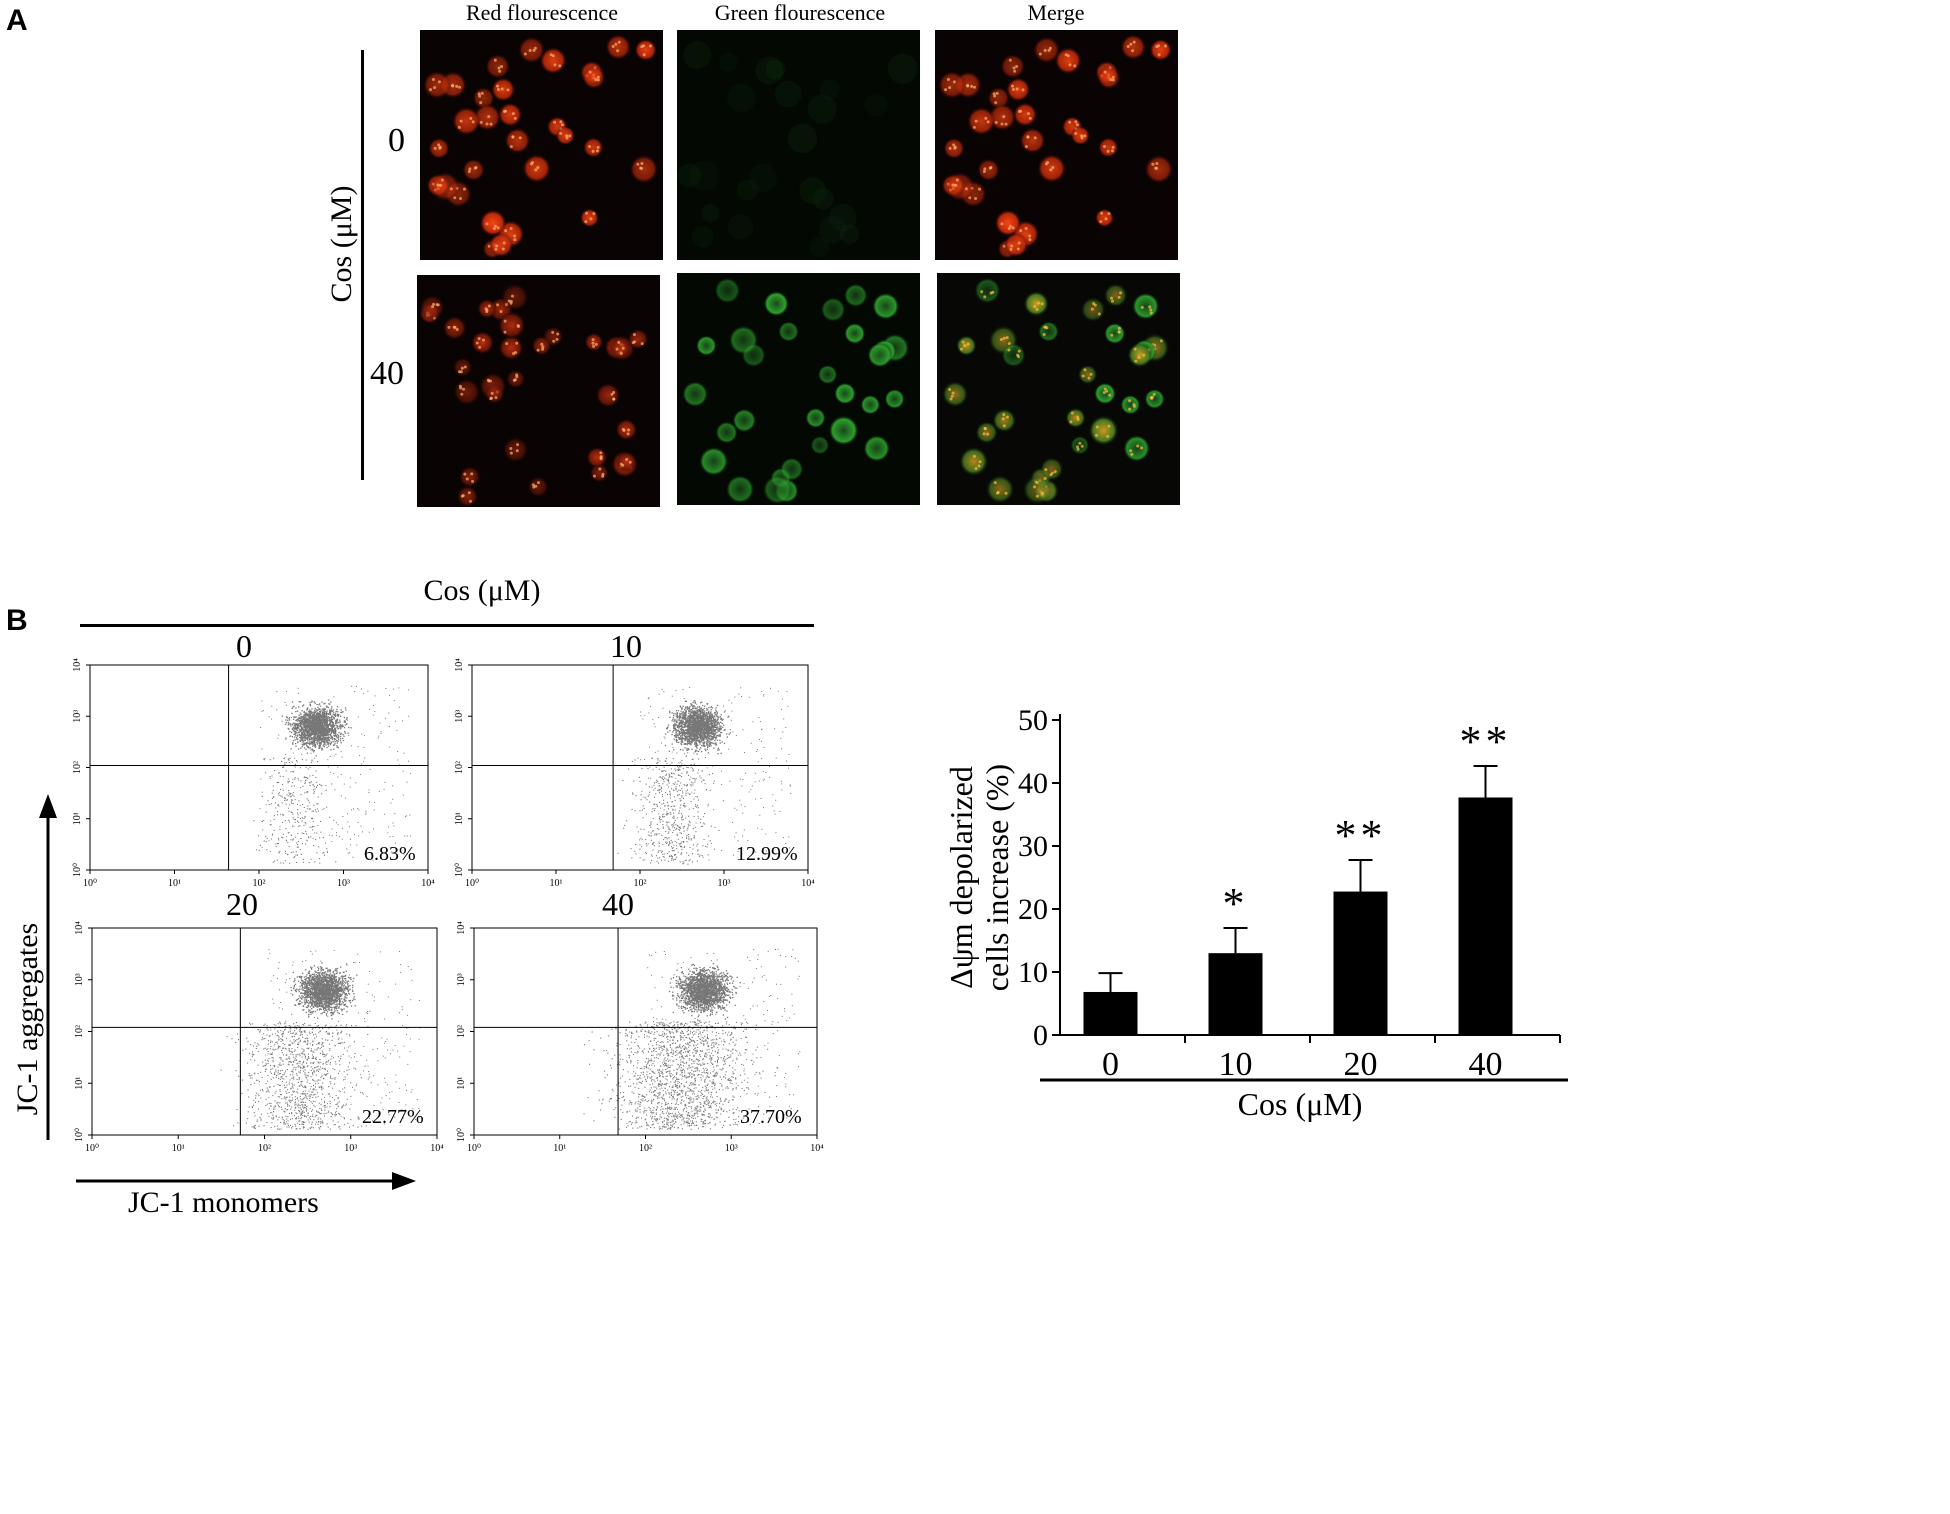  I want to click on y-axis-title-line1: Δψm depolarized, so click(961, 877).